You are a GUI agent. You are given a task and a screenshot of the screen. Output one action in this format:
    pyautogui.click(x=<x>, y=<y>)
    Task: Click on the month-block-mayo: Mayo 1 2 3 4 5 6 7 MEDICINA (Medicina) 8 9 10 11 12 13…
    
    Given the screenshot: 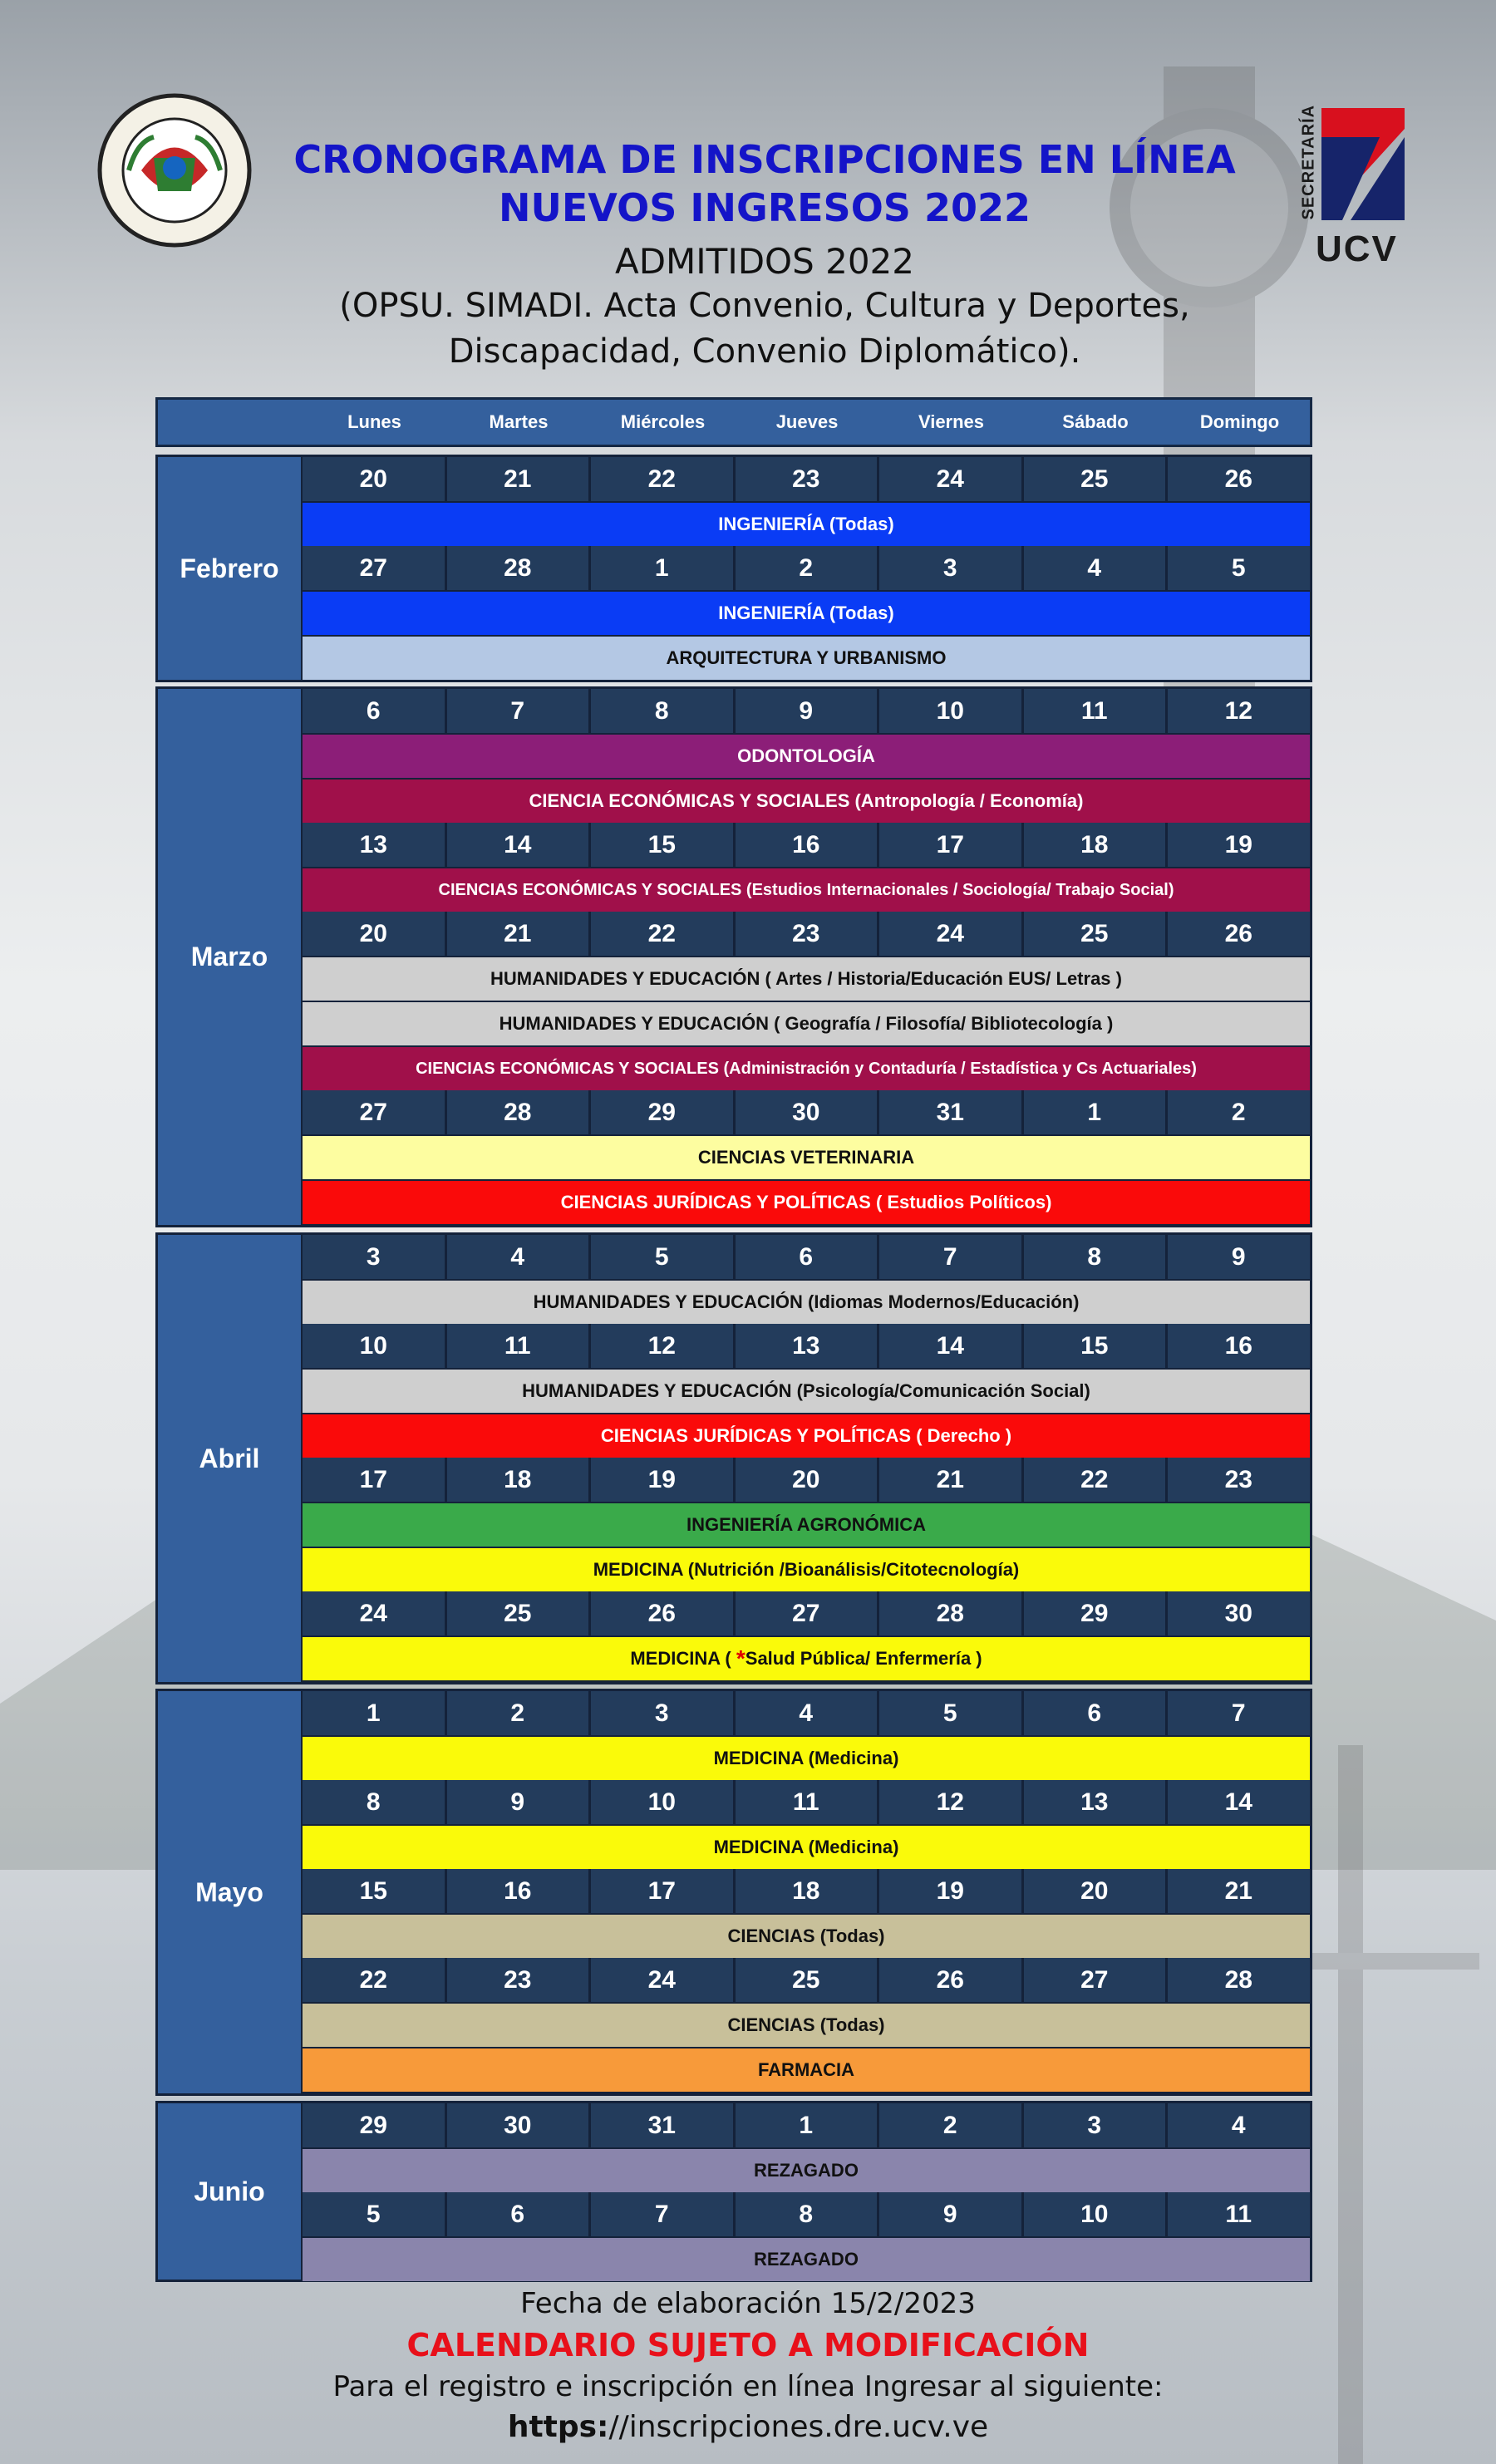 What is the action you would take?
    pyautogui.click(x=733, y=1892)
    